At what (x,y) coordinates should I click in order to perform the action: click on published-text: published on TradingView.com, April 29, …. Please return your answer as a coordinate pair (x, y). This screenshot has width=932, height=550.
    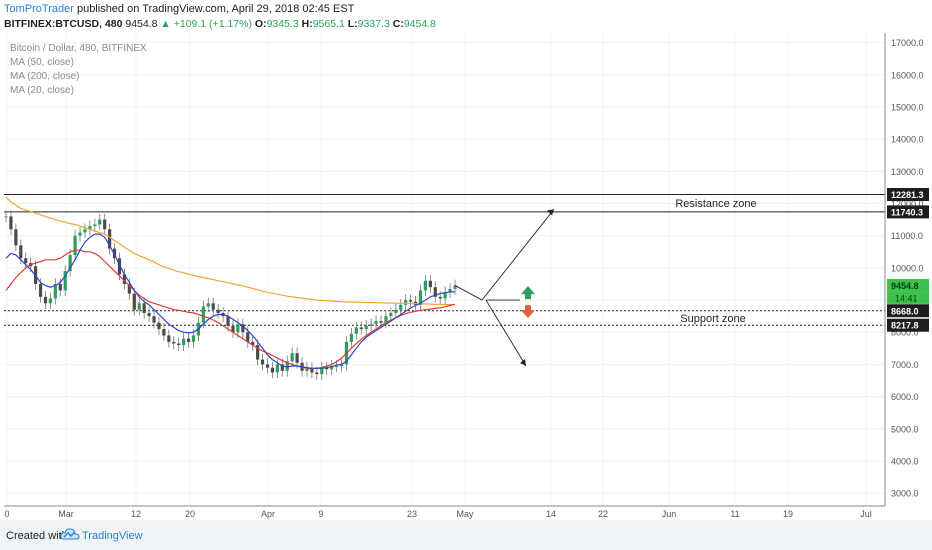
    Looking at the image, I should click on (215, 9).